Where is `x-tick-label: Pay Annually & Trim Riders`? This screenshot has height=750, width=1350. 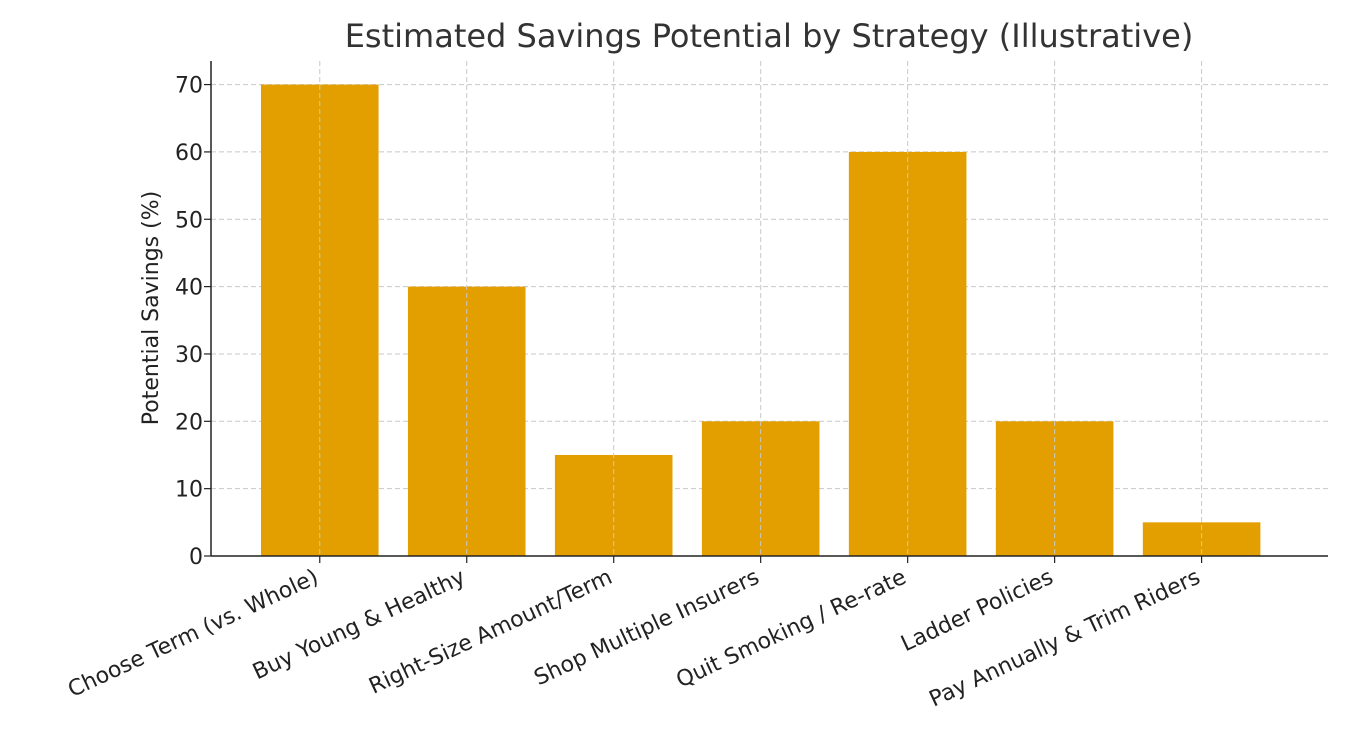 x-tick-label: Pay Annually & Trim Riders is located at coordinates (1065, 639).